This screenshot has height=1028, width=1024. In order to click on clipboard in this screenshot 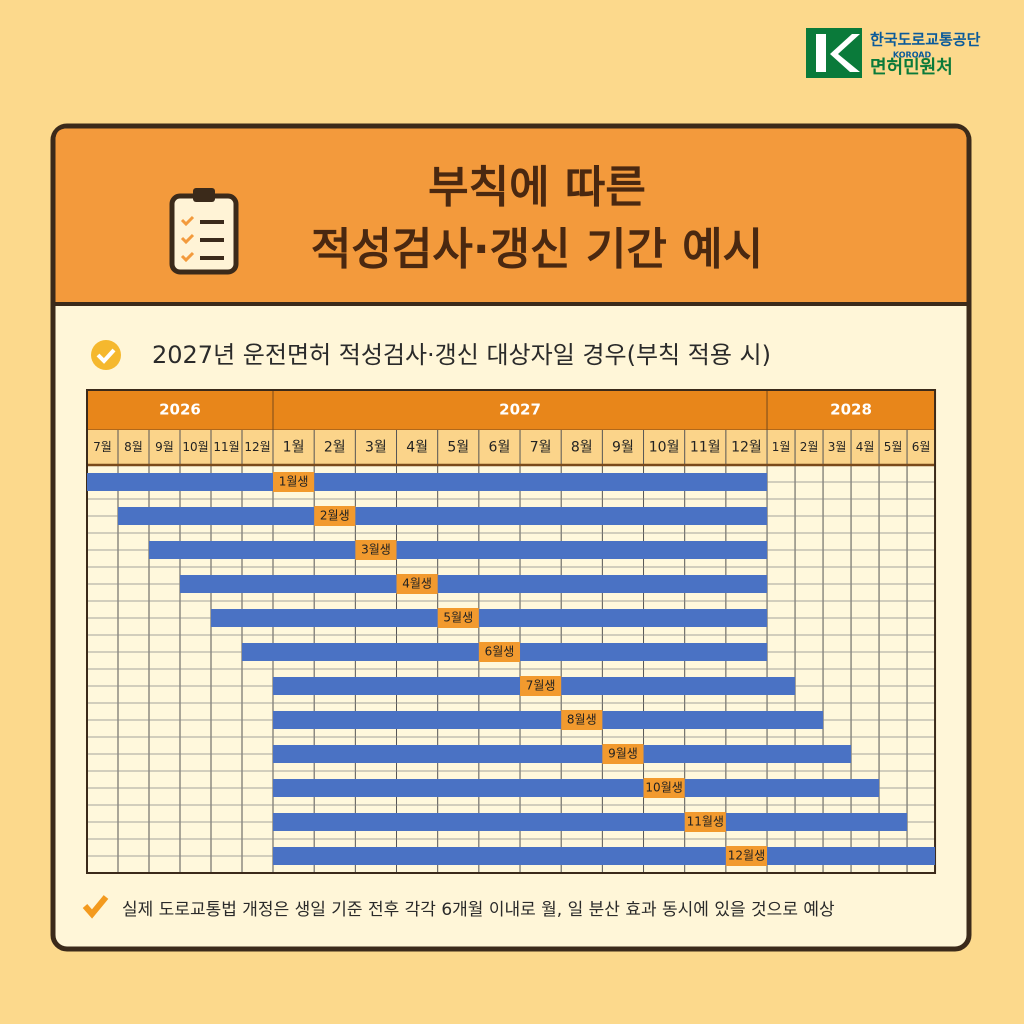, I will do `click(204, 234)`.